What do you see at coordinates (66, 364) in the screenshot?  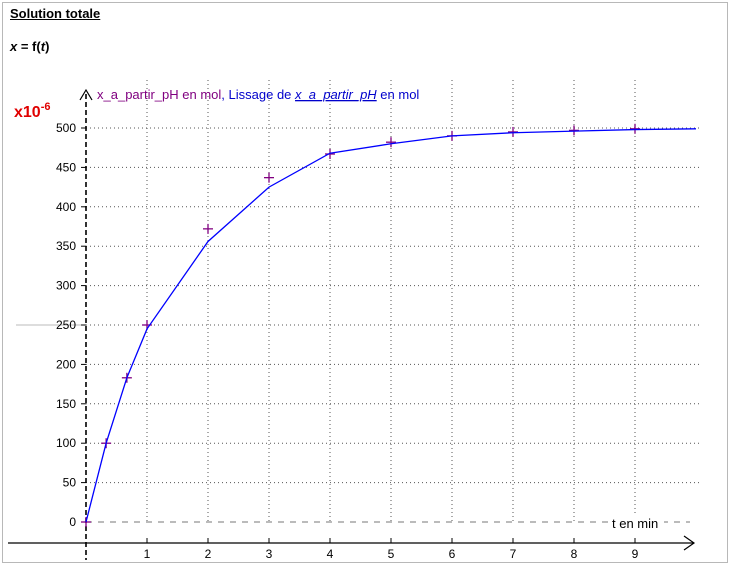 I see `y-tick-label: 200` at bounding box center [66, 364].